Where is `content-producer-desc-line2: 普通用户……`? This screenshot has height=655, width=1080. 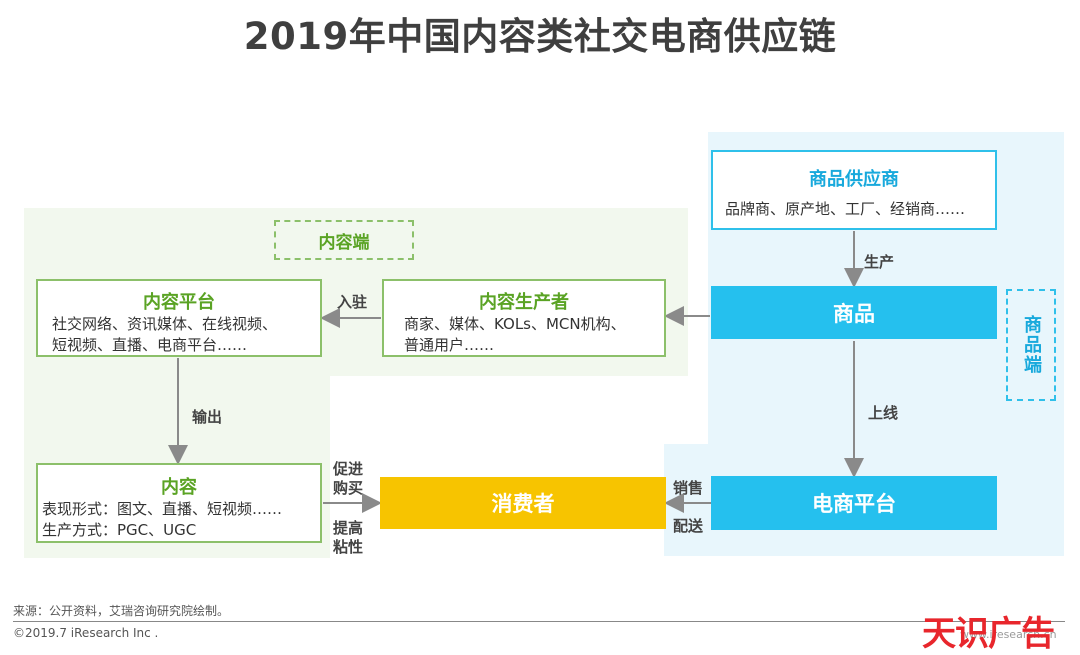
content-producer-desc-line2: 普通用户…… is located at coordinates (449, 345).